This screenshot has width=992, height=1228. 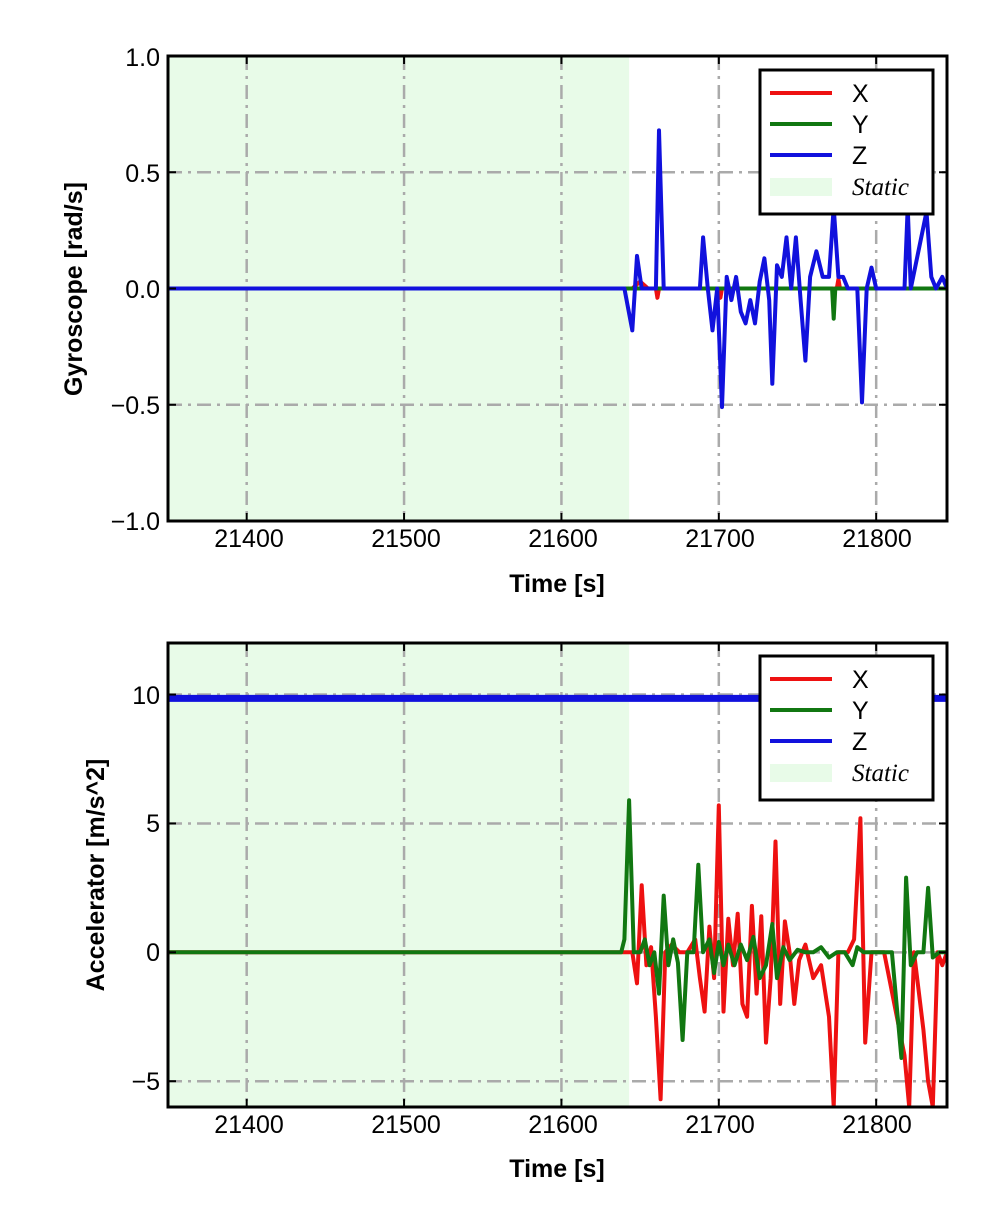 What do you see at coordinates (860, 680) in the screenshot?
I see `accelerator-legend-x-label: X` at bounding box center [860, 680].